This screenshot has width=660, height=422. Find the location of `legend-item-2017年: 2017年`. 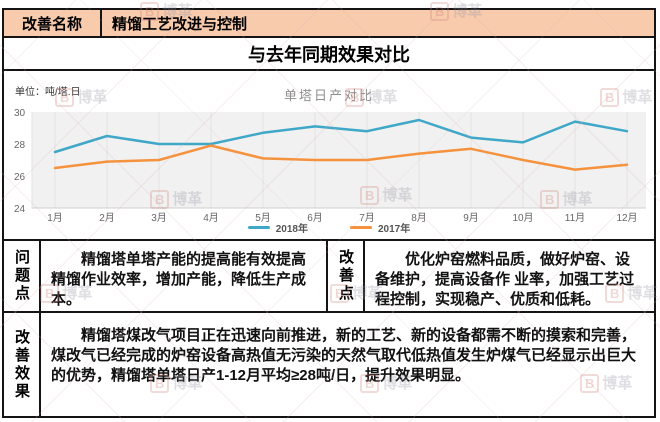

legend-item-2017年: 2017年 is located at coordinates (380, 227).